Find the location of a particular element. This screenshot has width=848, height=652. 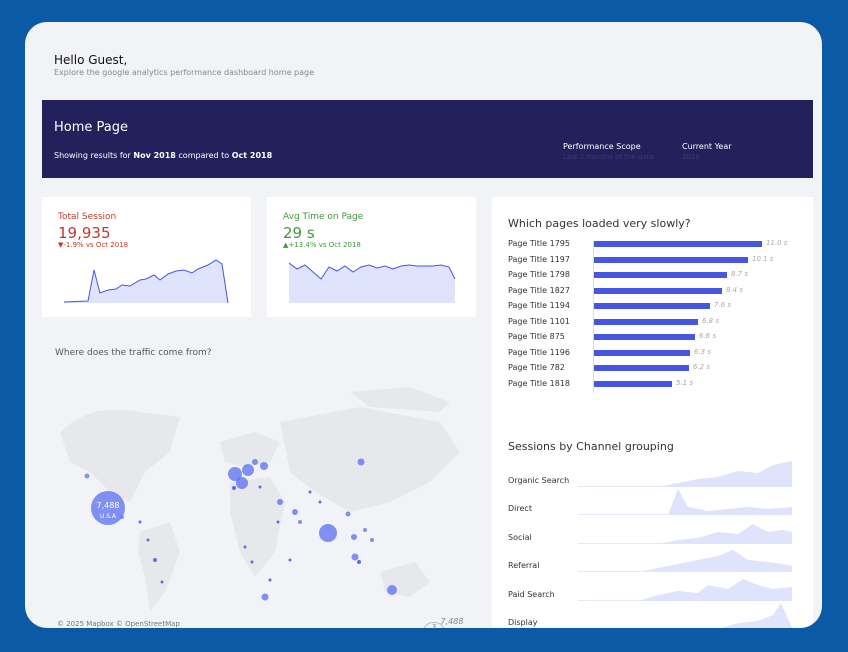

channel-label: Paid Search is located at coordinates (531, 594).